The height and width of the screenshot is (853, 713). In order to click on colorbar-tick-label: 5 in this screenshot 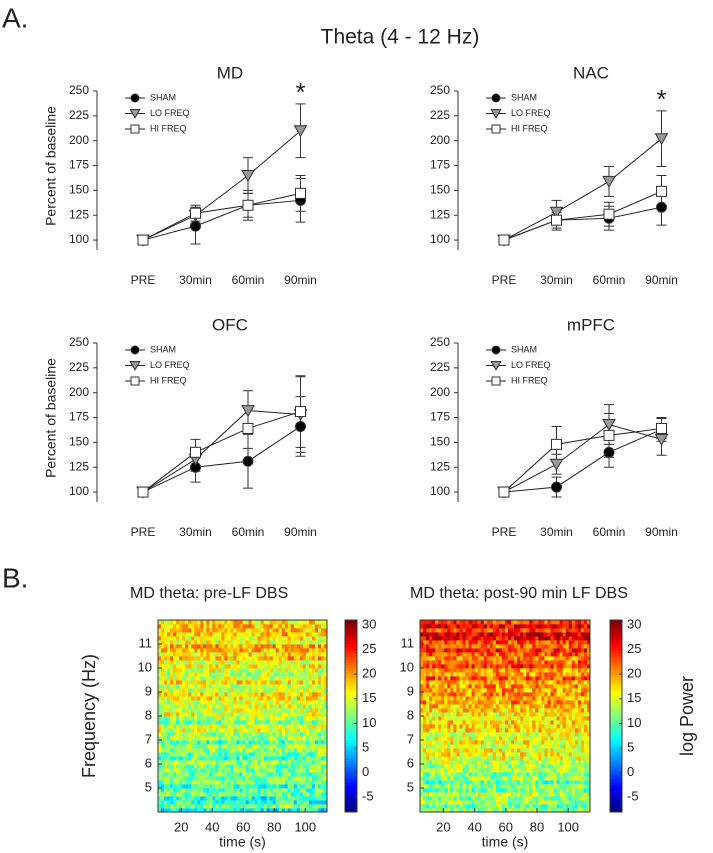, I will do `click(365, 746)`.